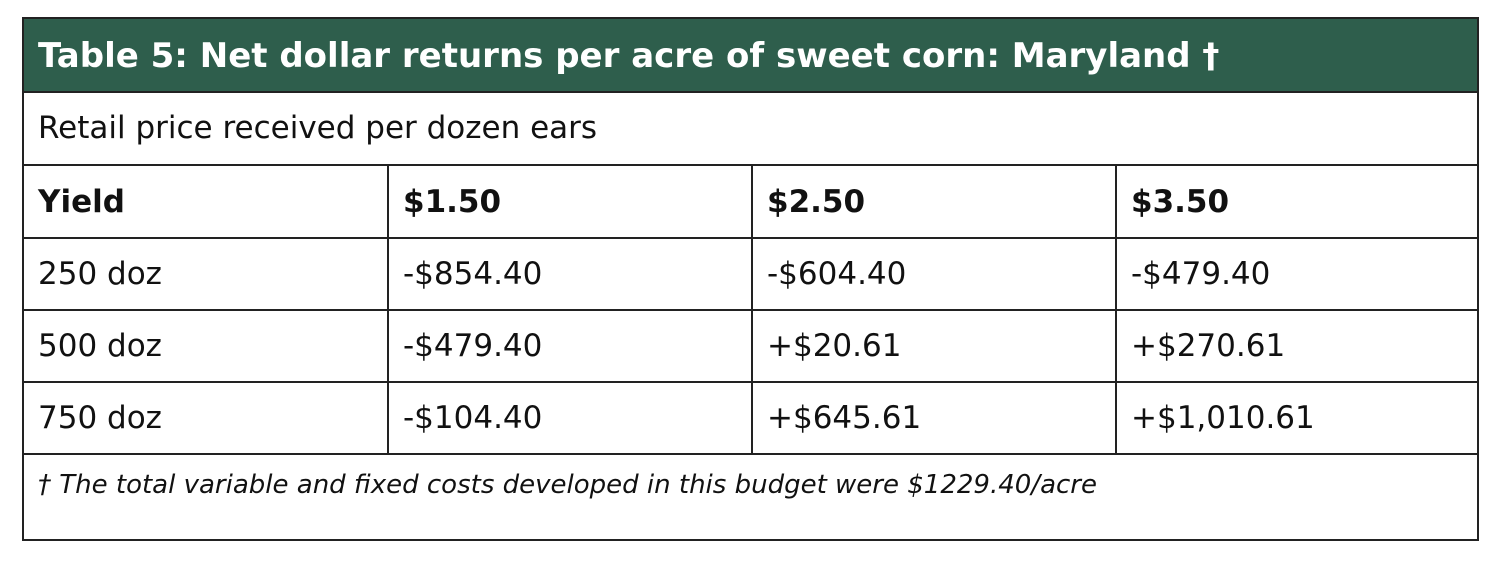 This screenshot has width=1500, height=570. Describe the element at coordinates (1296, 202) in the screenshot. I see `column-header-price-3: $3.50` at that location.